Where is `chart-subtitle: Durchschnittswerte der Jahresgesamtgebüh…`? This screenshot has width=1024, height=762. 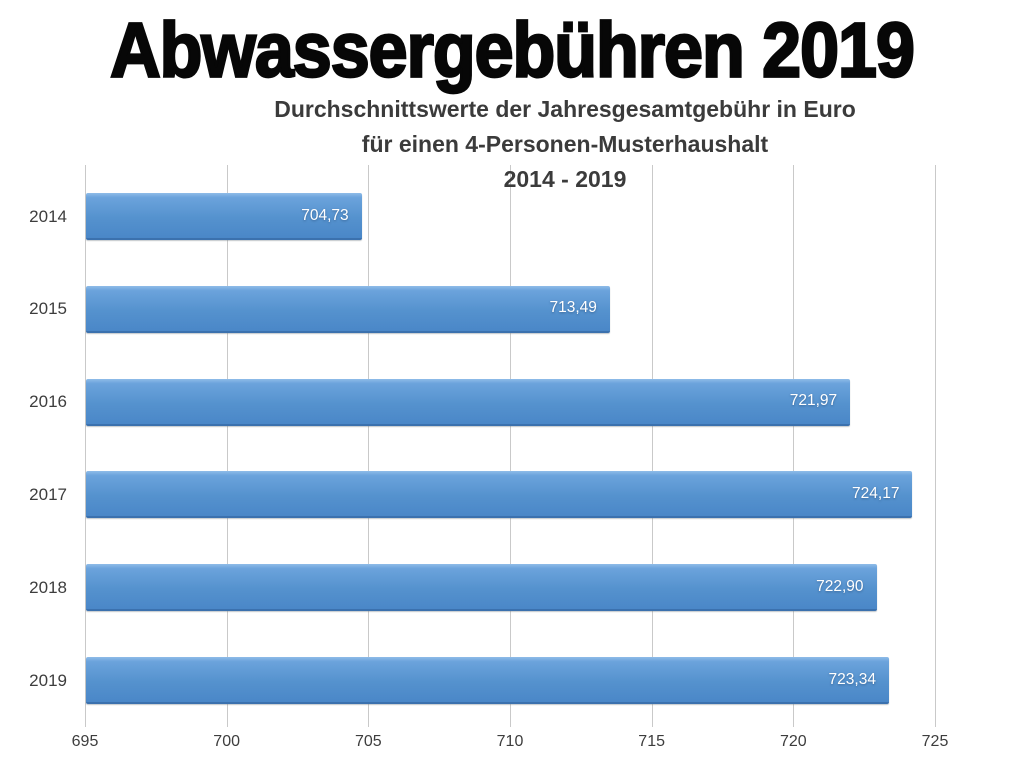 chart-subtitle: Durchschnittswerte der Jahresgesamtgebüh… is located at coordinates (565, 144).